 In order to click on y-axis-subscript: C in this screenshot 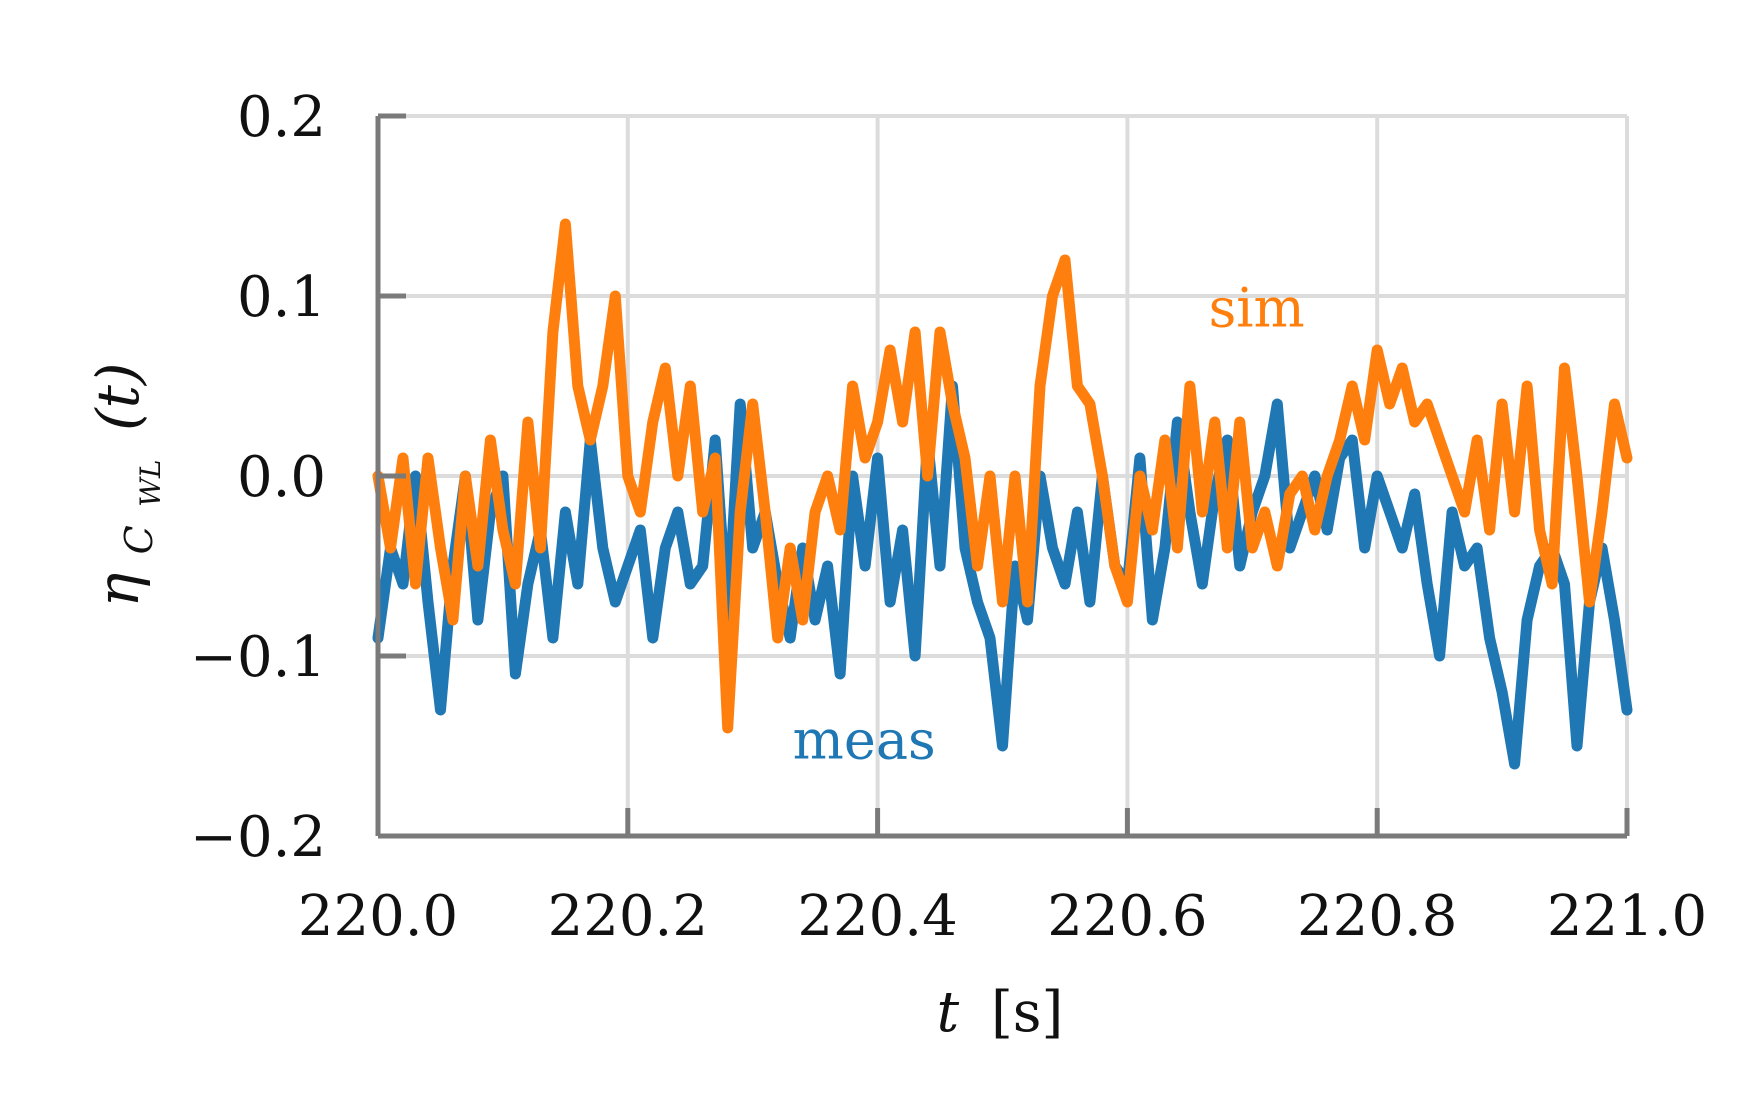, I will do `click(139, 539)`.